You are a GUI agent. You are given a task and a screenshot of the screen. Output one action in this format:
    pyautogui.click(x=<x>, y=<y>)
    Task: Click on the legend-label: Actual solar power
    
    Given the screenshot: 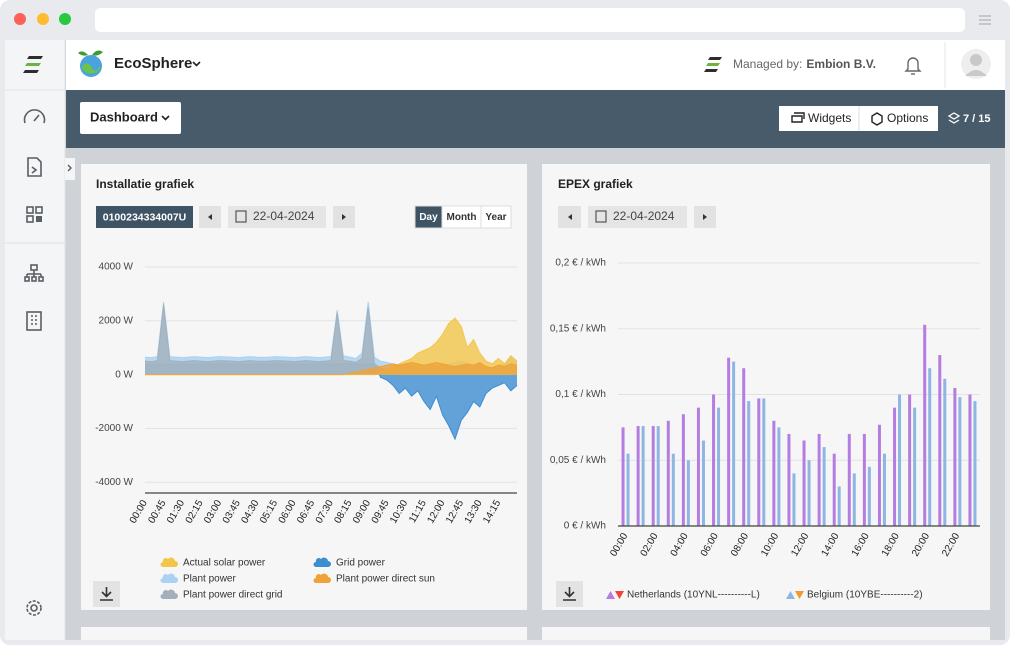 What is the action you would take?
    pyautogui.click(x=224, y=563)
    